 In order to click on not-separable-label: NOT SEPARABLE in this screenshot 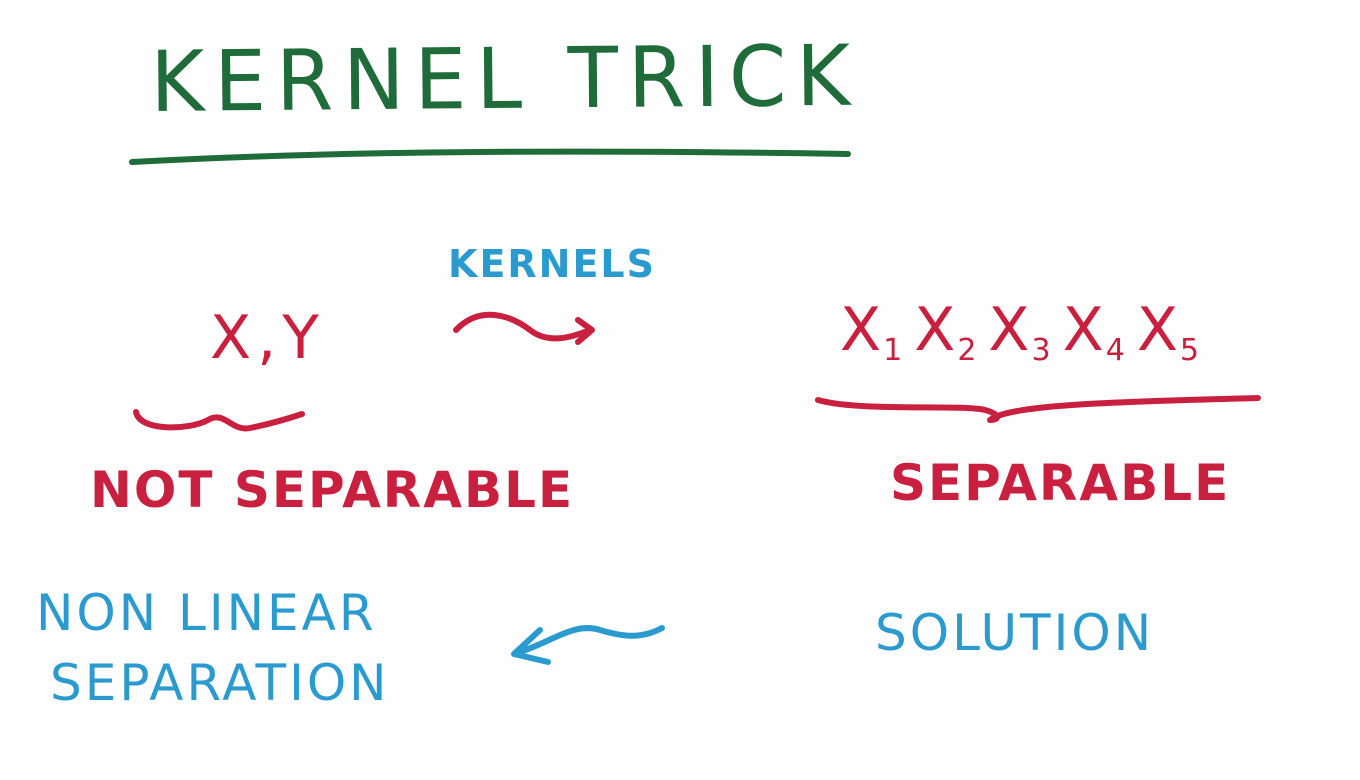, I will do `click(332, 490)`.